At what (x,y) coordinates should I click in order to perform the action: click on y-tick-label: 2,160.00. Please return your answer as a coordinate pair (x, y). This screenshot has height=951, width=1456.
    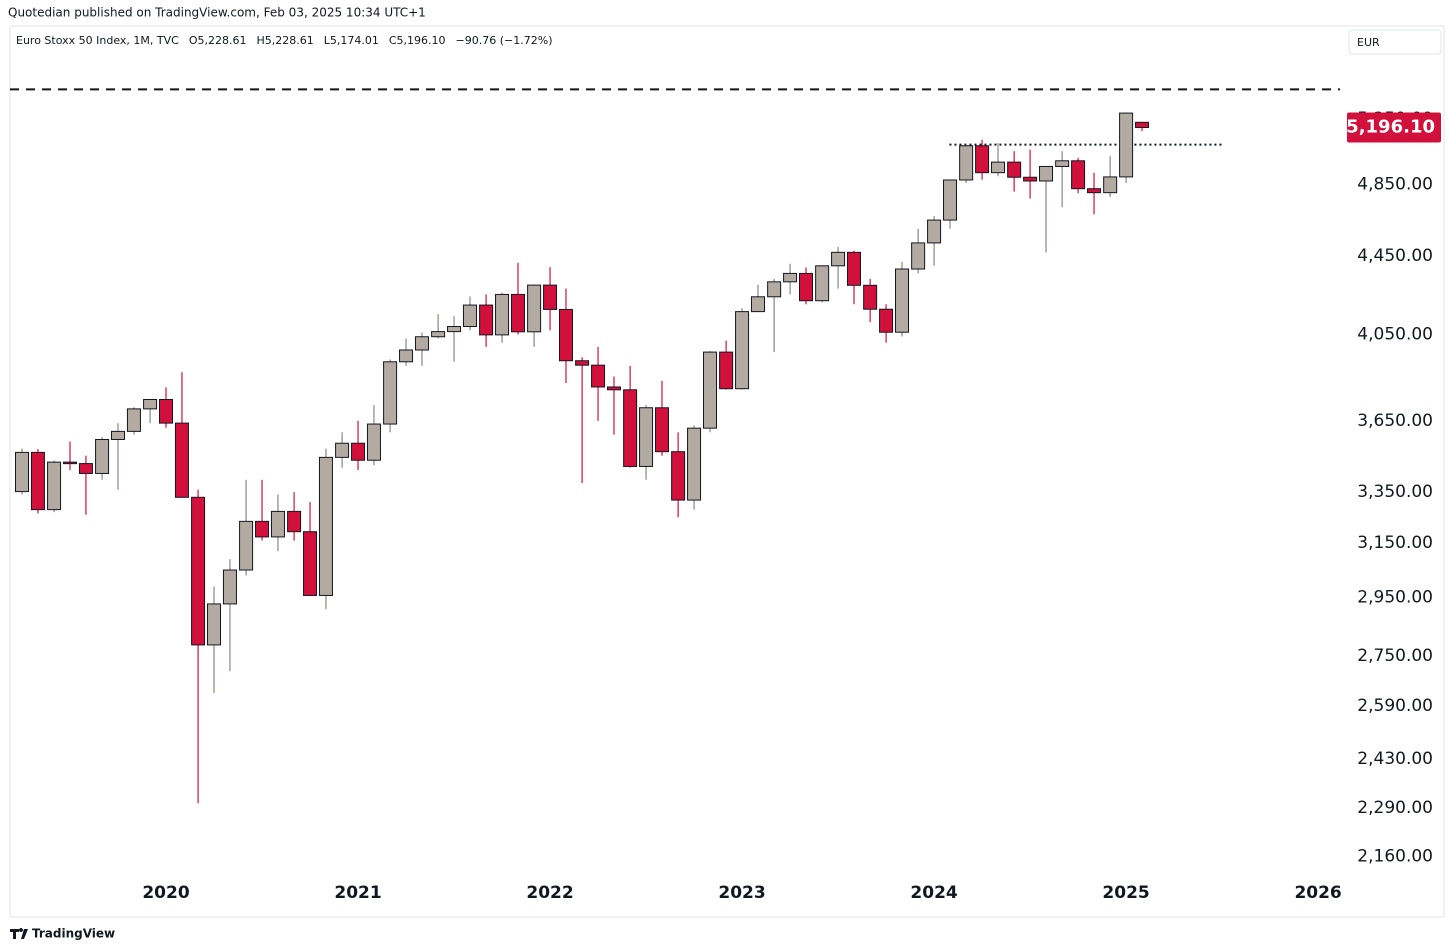
    Looking at the image, I should click on (1395, 857).